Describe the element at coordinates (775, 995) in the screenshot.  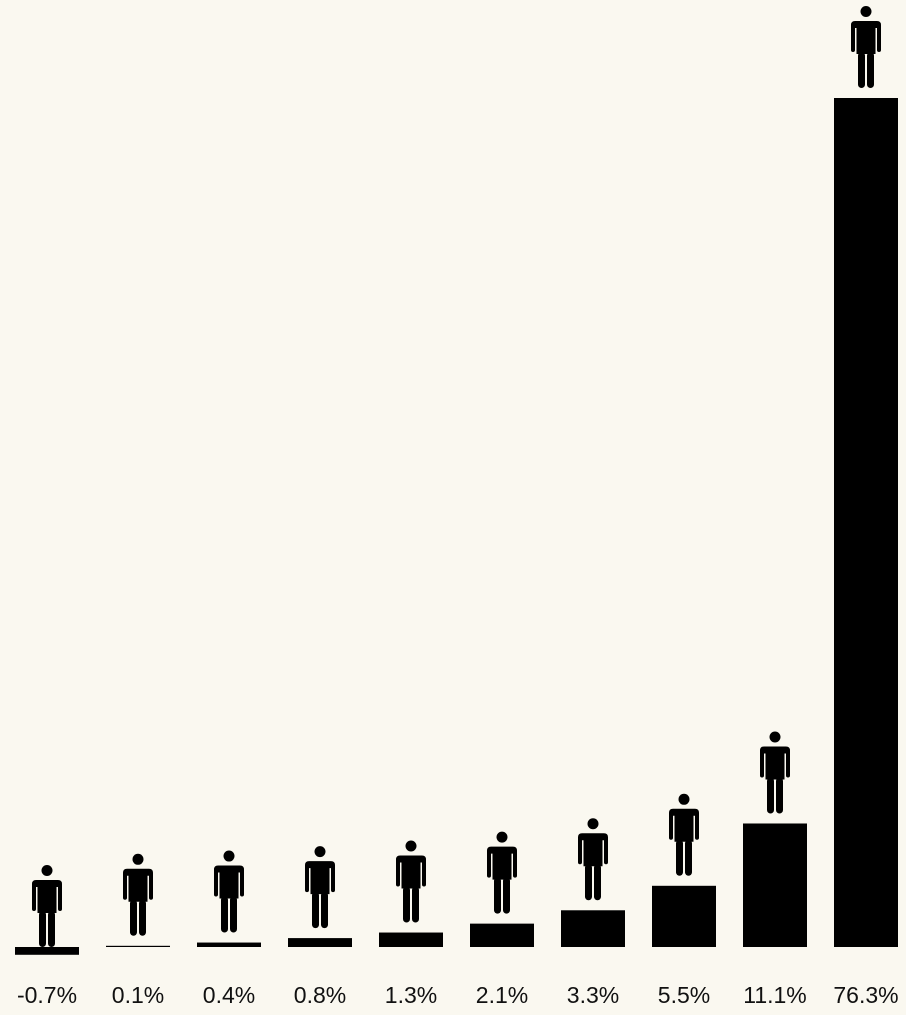
I see `value-label: 11.1%` at that location.